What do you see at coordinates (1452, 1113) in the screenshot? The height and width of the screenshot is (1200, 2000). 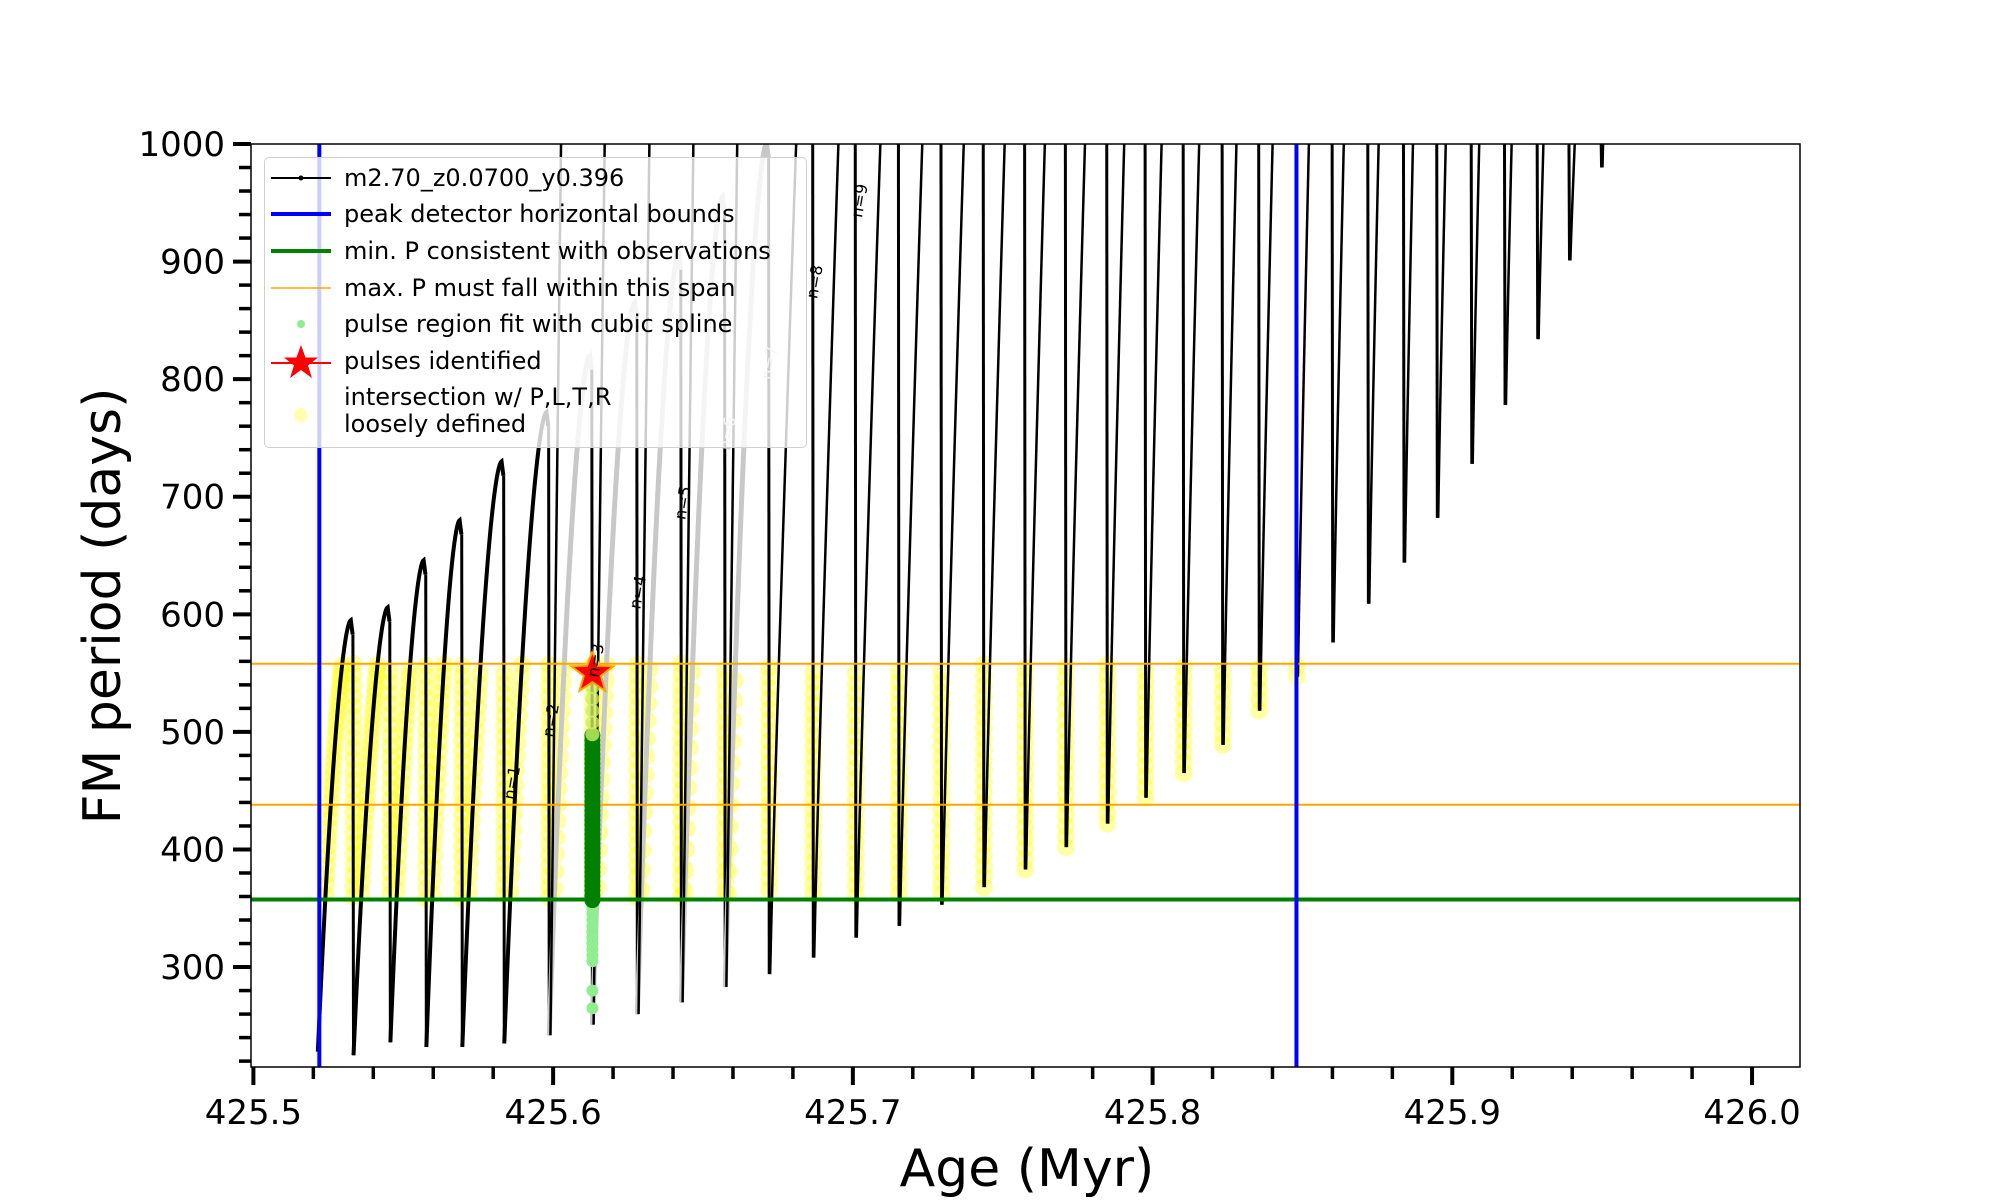 I see `x-tick-label: 425.9` at bounding box center [1452, 1113].